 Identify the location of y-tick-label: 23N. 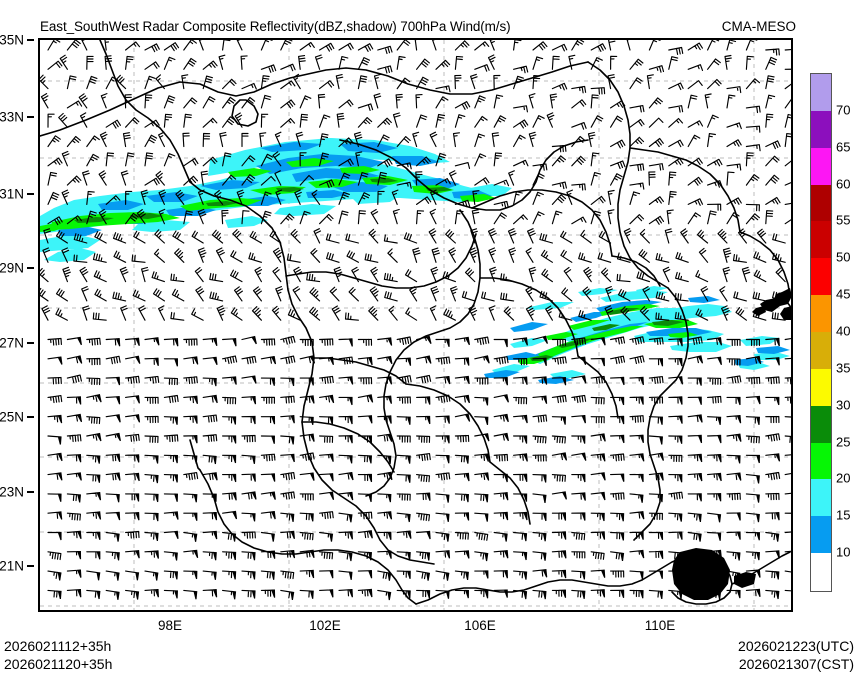
(12, 492).